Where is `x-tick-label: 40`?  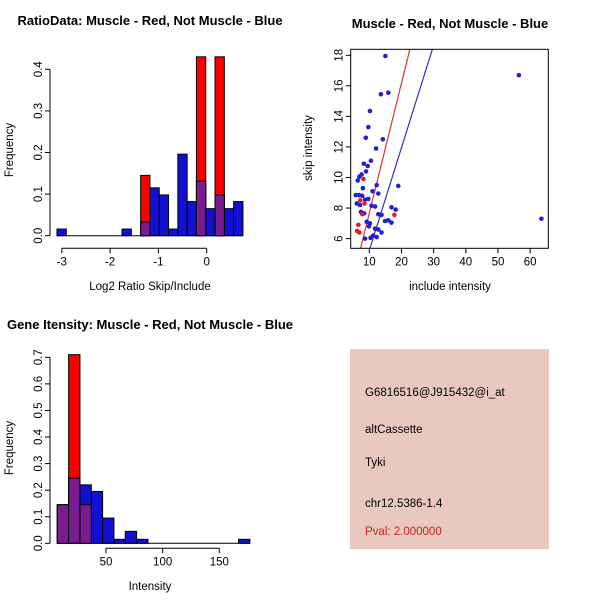
x-tick-label: 40 is located at coordinates (465, 262).